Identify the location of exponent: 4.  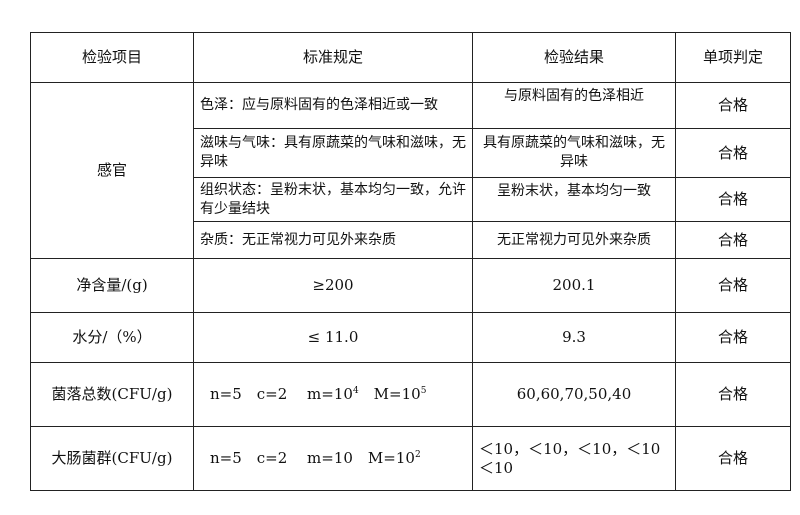
(355, 391).